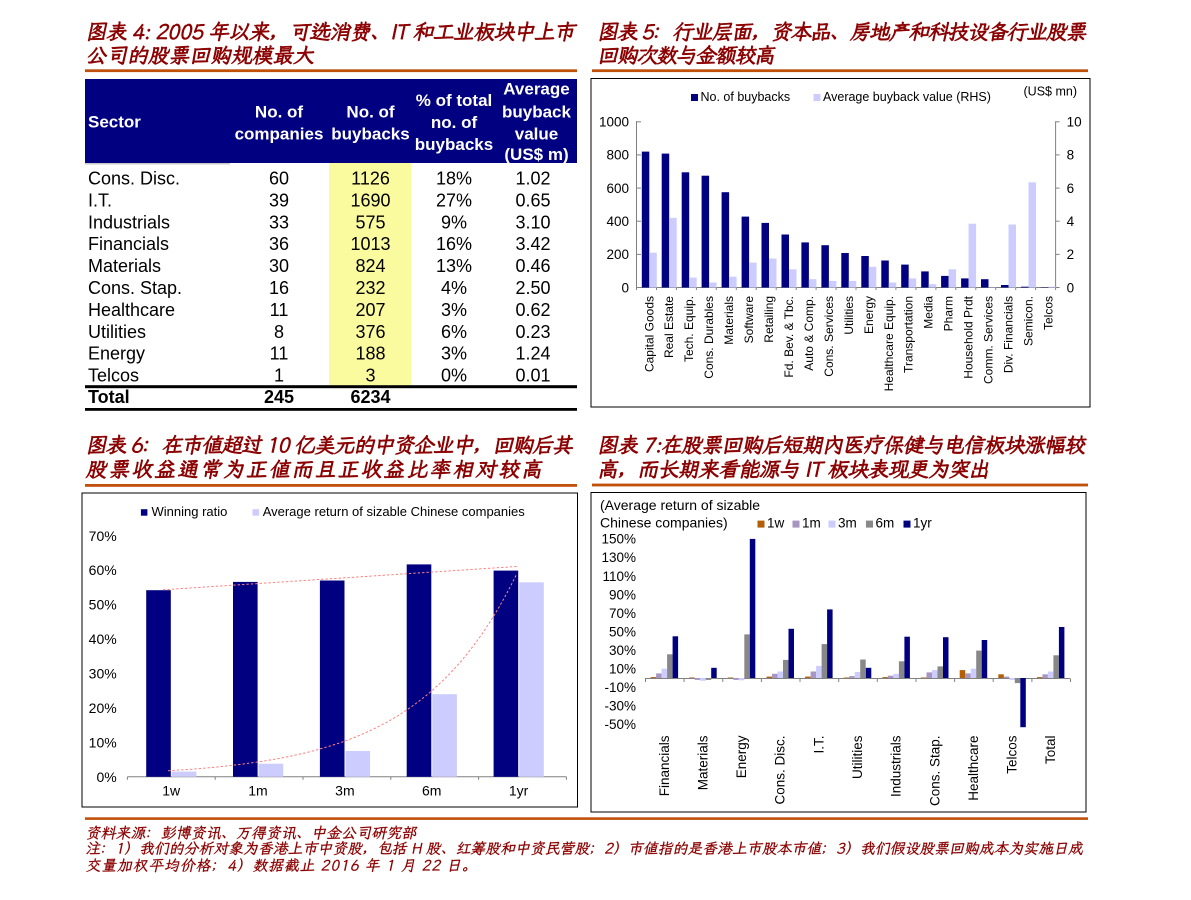  What do you see at coordinates (454, 332) in the screenshot?
I see `svg-text: 6%` at bounding box center [454, 332].